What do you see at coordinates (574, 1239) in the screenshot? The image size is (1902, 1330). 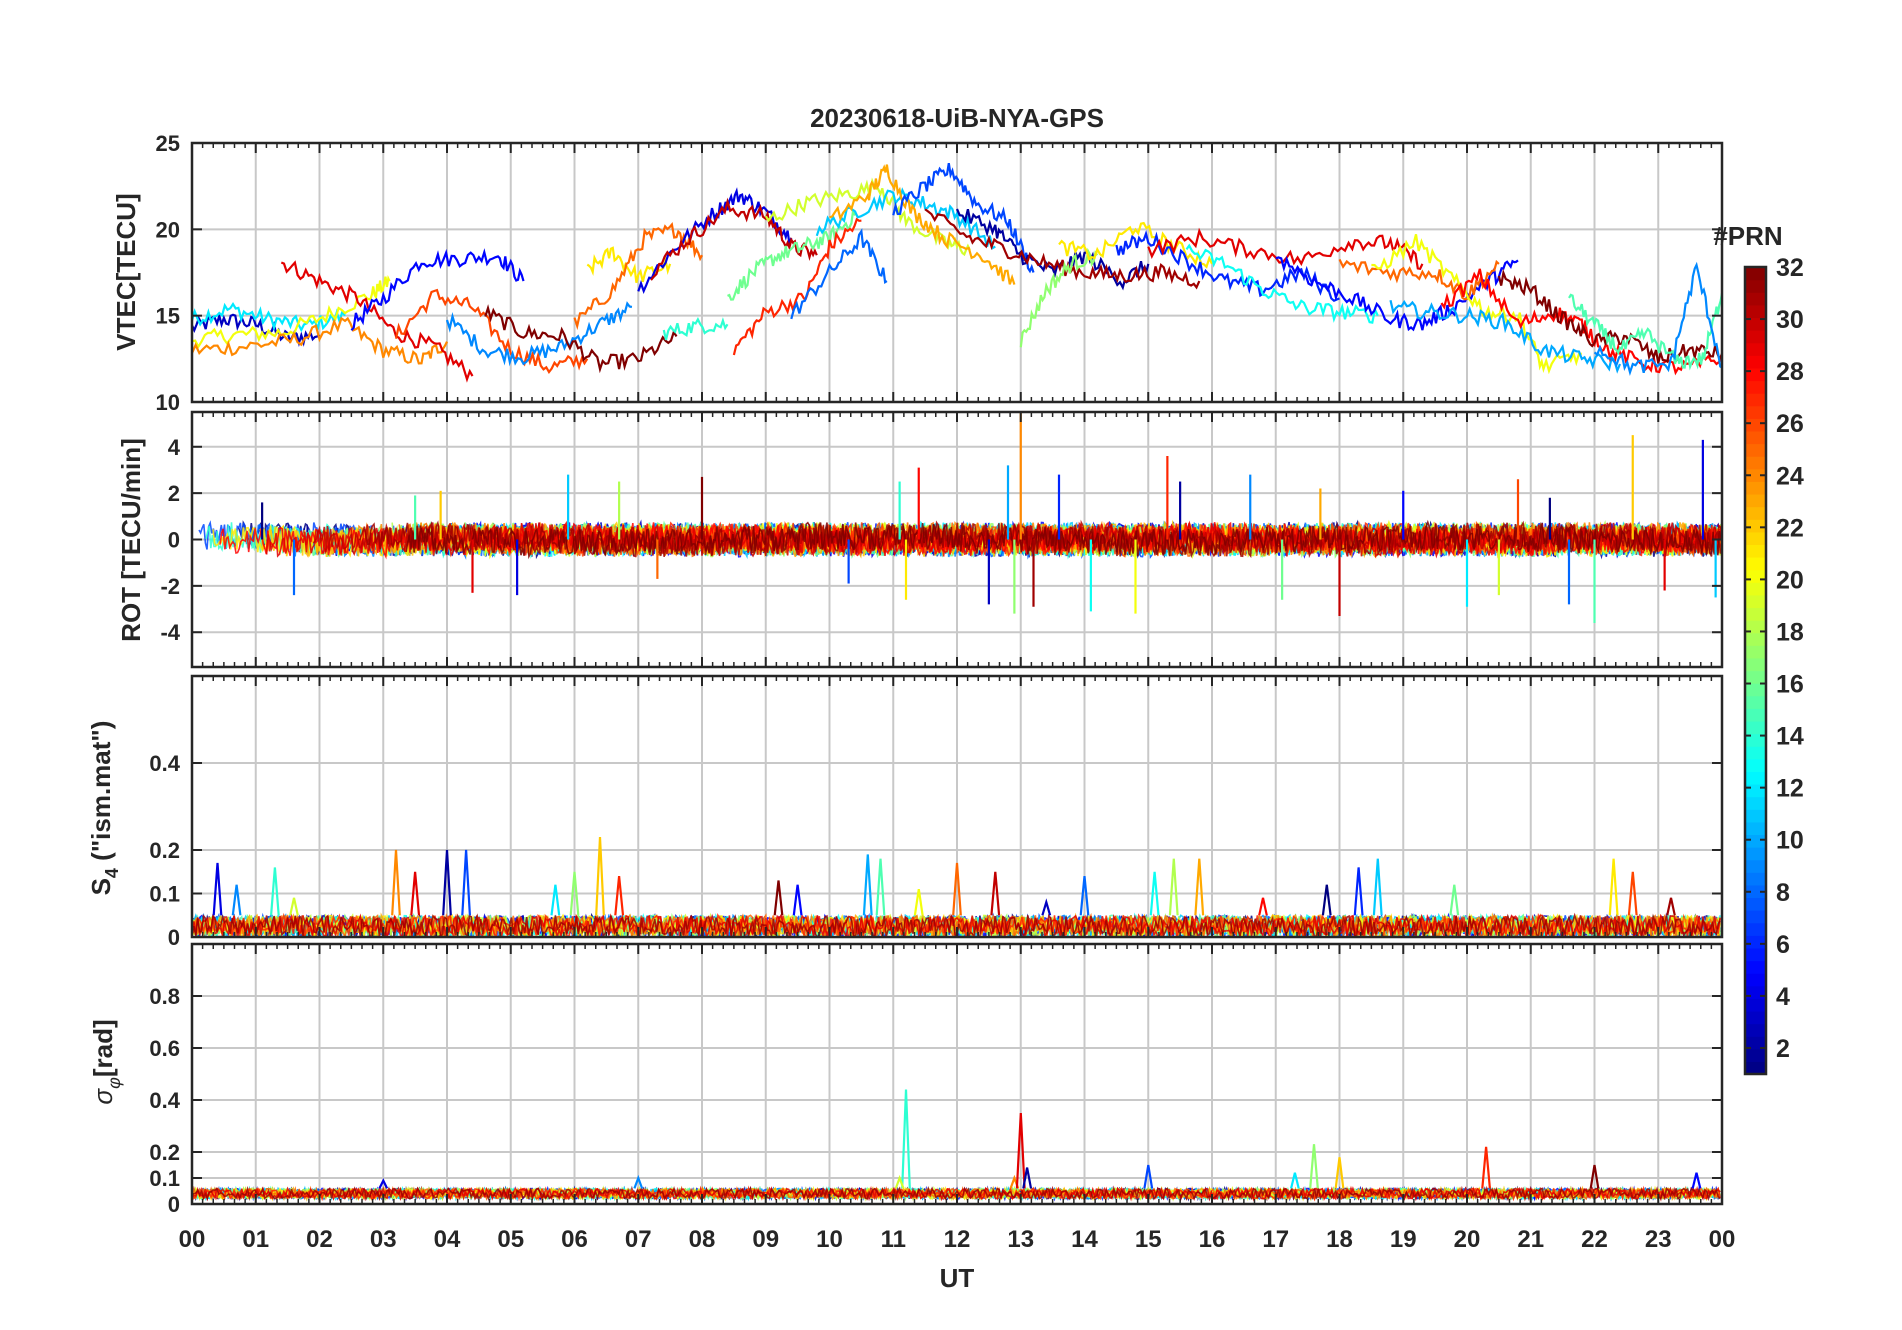 I see `x-tick-label: 06` at bounding box center [574, 1239].